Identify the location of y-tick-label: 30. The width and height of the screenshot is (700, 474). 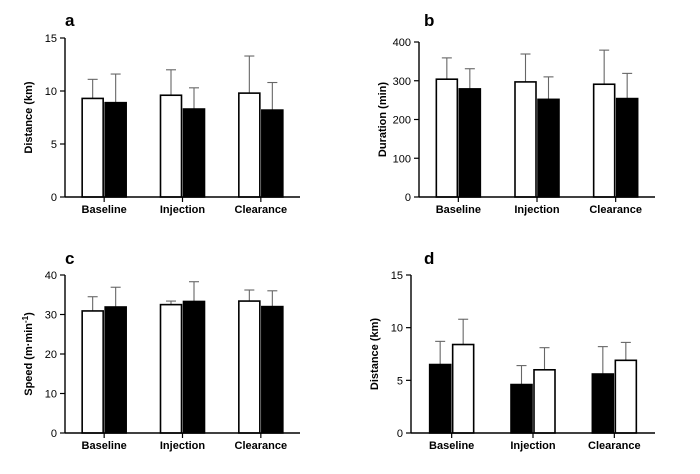
(51, 316).